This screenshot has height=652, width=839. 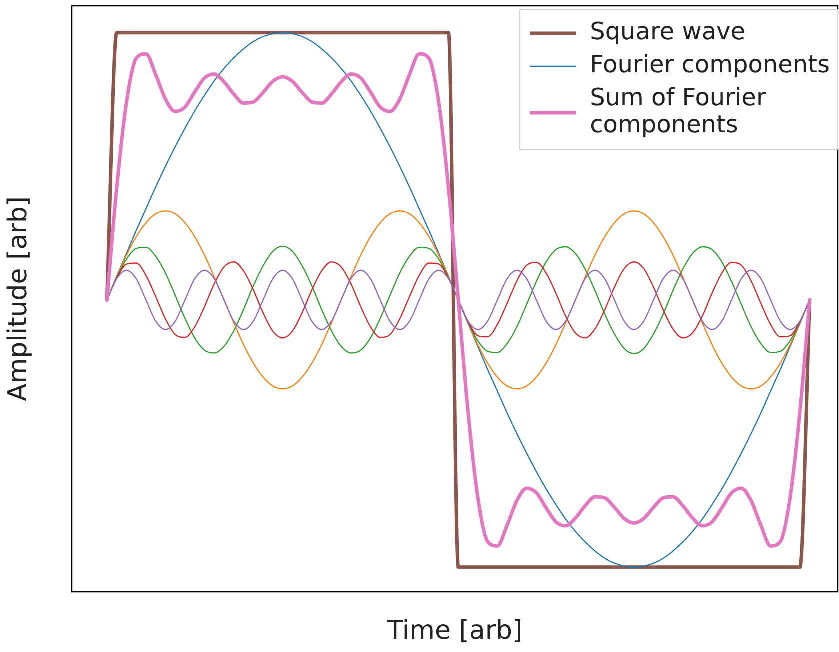 What do you see at coordinates (18, 299) in the screenshot?
I see `y-axis-title: Amplitude [arb]` at bounding box center [18, 299].